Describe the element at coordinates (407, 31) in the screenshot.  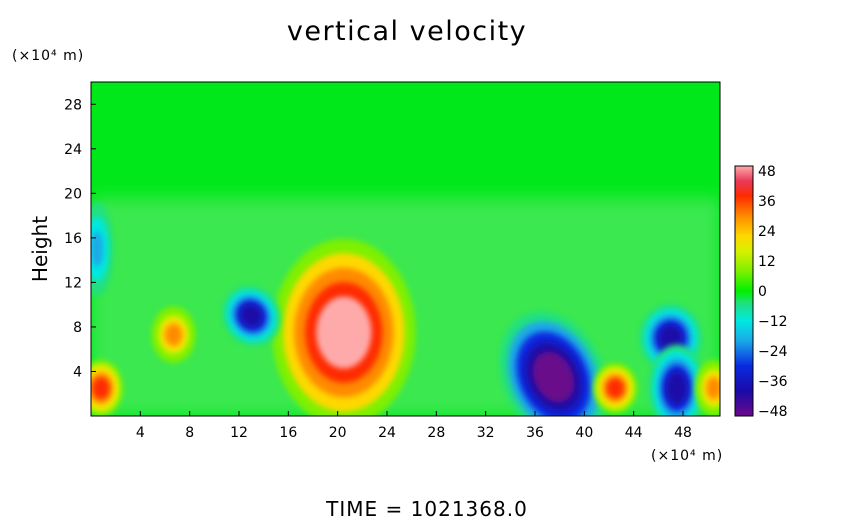
I see `chart-title: vertical velocity` at that location.